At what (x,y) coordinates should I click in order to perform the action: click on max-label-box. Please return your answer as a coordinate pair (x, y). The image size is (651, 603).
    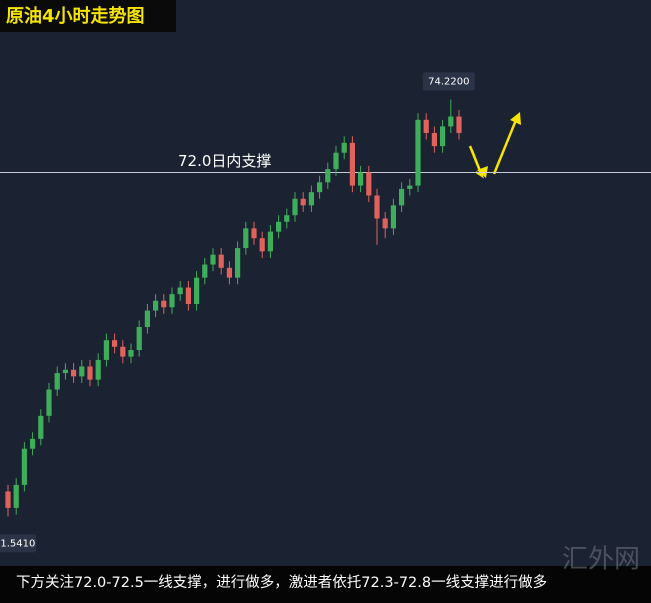
    Looking at the image, I should click on (448, 81).